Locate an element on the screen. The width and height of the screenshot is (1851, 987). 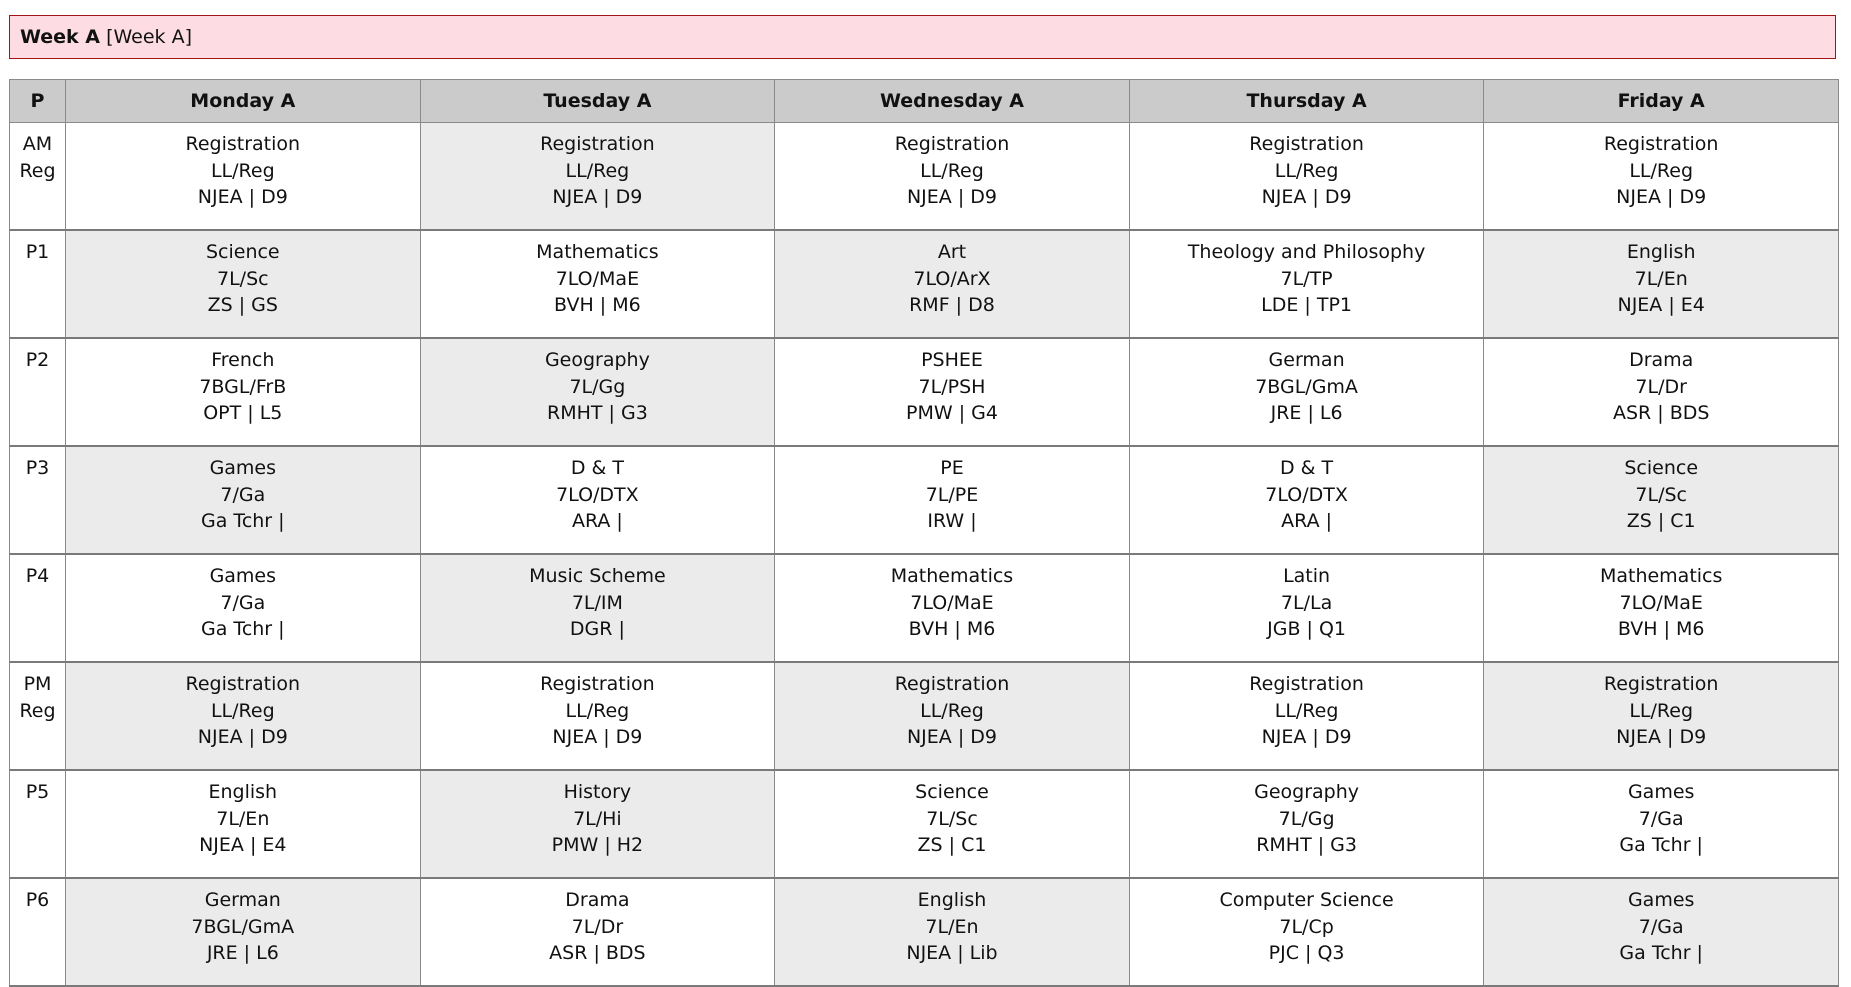
lesson-cell: French 7BGL/FrB OPT | L5 is located at coordinates (243, 392).